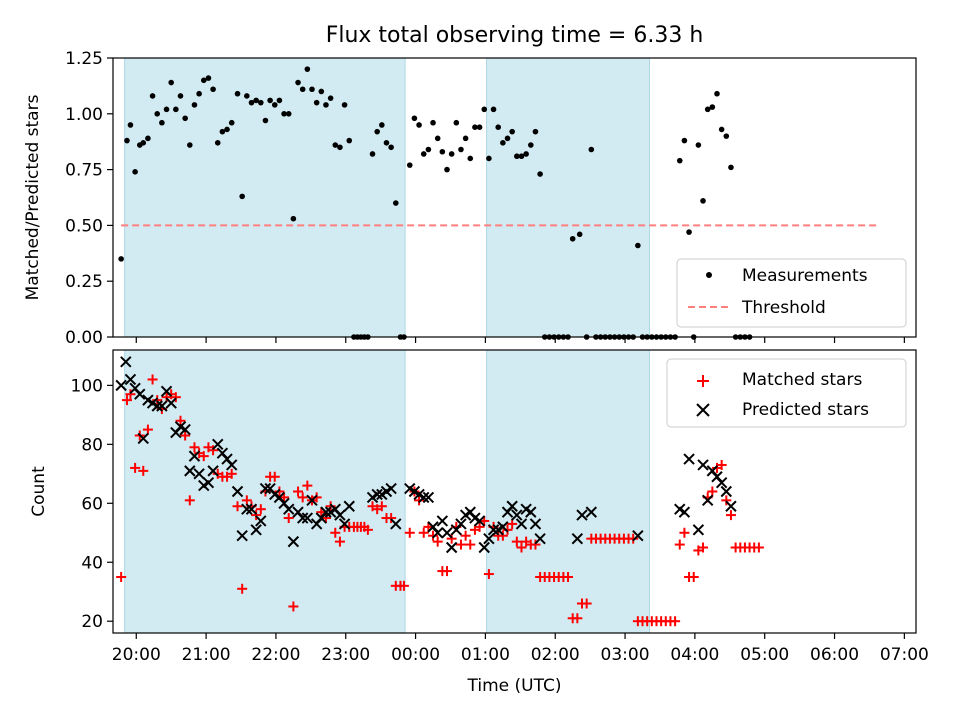  I want to click on x-tick-label: 20:00, so click(136, 655).